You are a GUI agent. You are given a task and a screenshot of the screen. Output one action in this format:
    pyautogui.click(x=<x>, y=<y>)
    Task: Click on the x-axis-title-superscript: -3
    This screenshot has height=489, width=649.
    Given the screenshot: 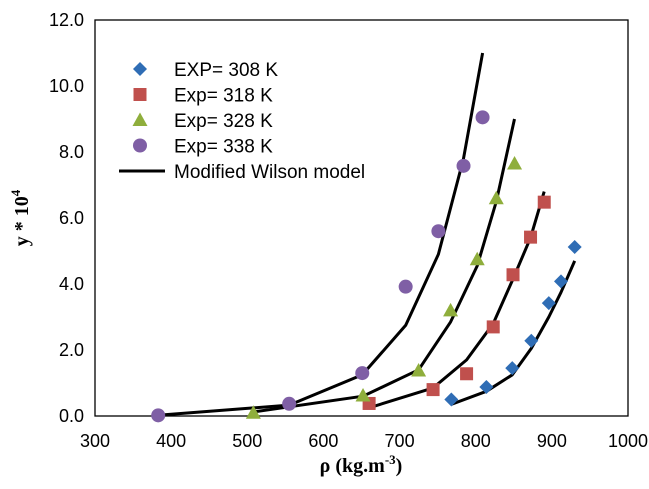 What is the action you would take?
    pyautogui.click(x=390, y=459)
    